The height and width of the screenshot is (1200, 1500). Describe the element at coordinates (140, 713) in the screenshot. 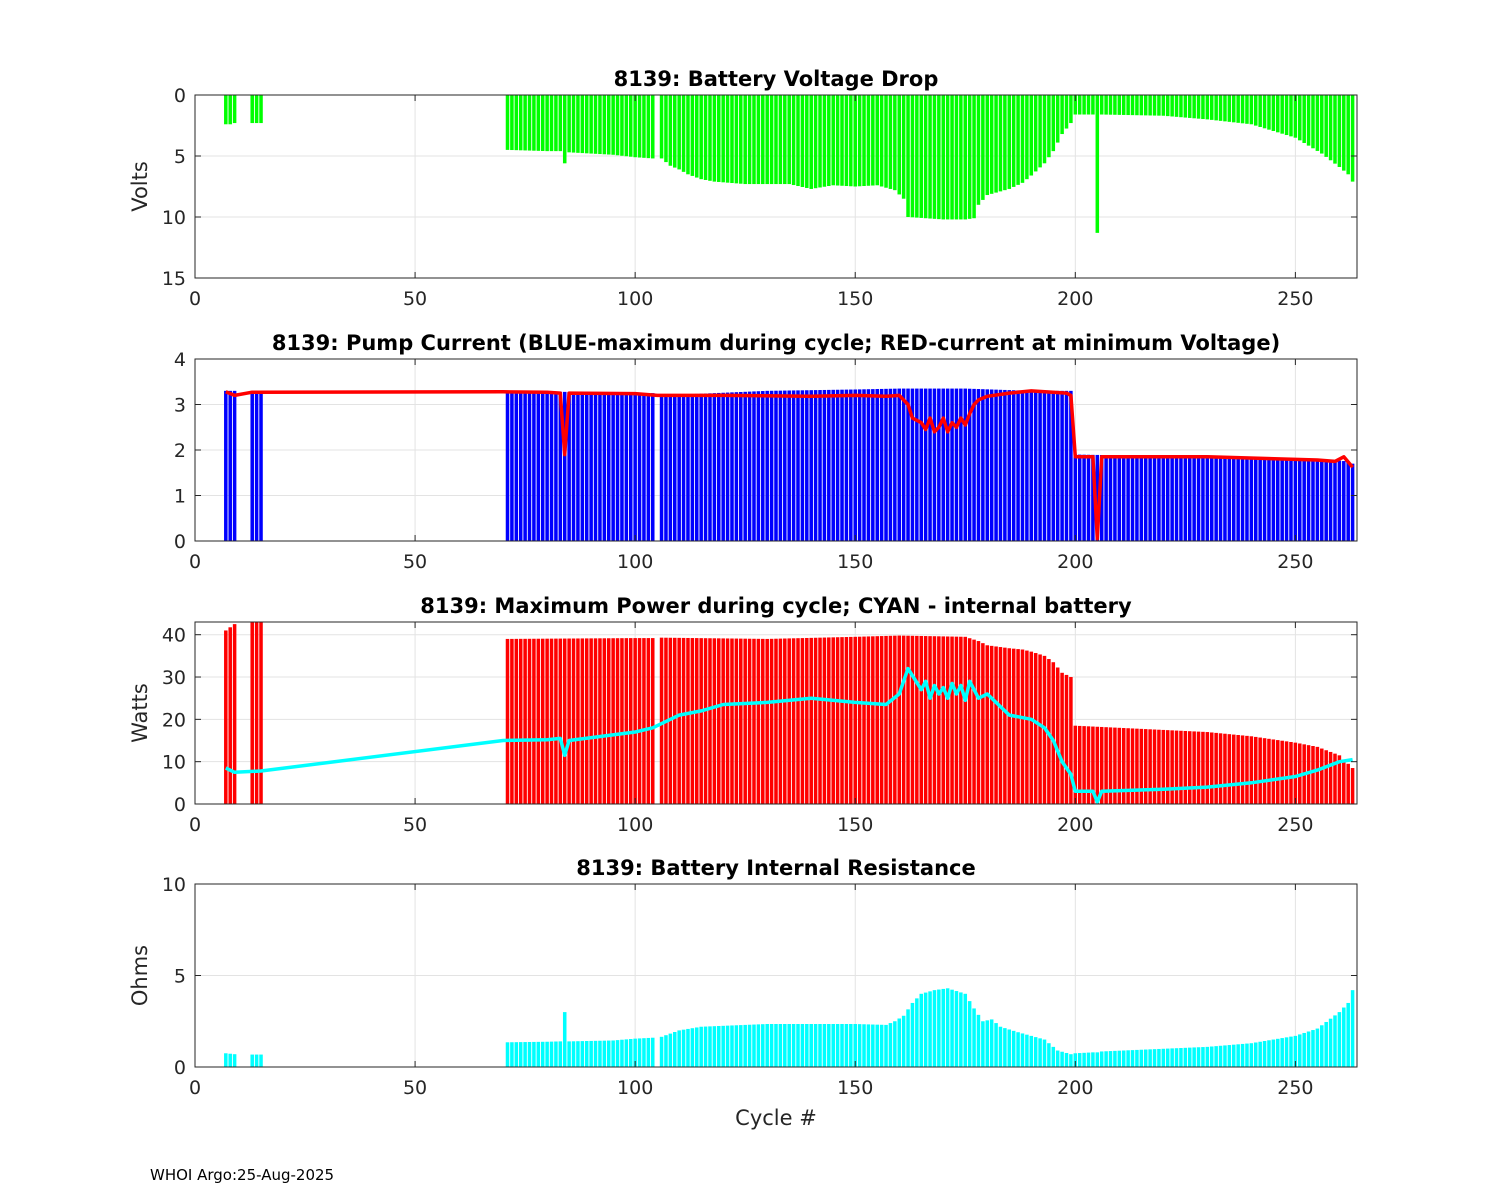

I see `y-axis-label: Watts` at that location.